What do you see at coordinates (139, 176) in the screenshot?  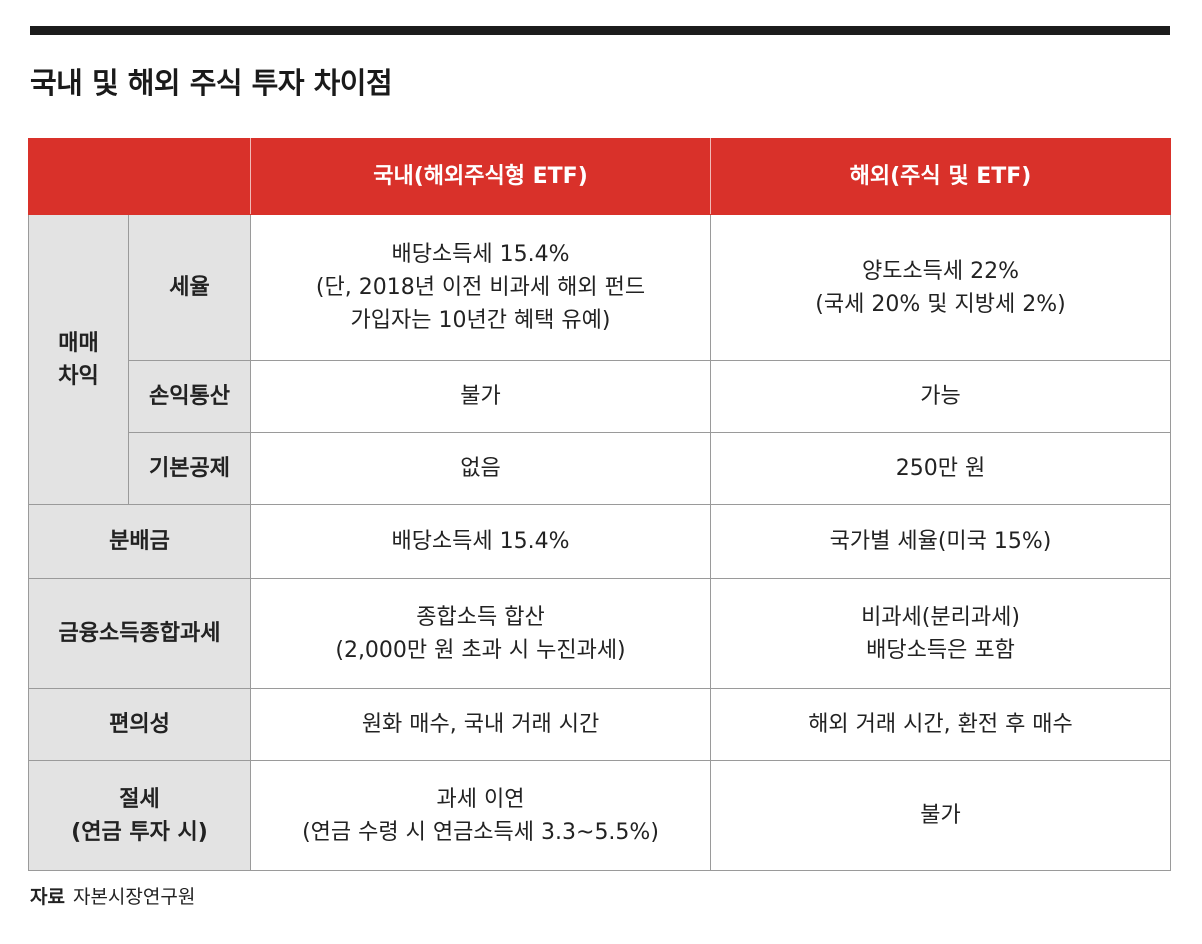 I see `header-empty-cell` at bounding box center [139, 176].